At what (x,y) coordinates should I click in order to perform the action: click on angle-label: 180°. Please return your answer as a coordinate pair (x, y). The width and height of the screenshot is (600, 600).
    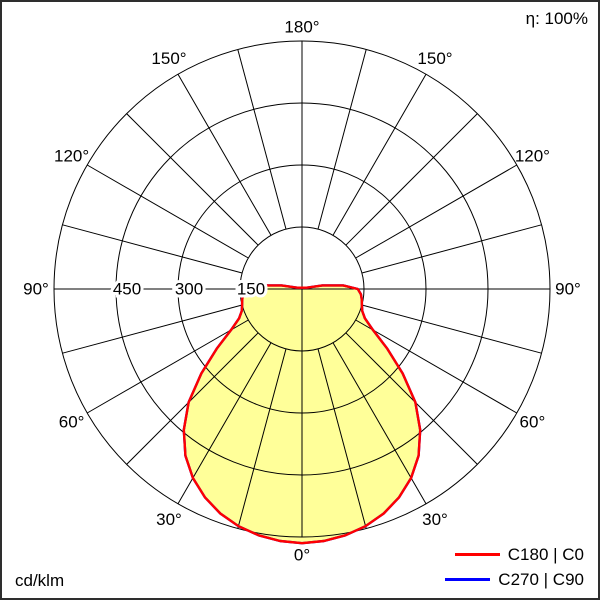
    Looking at the image, I should click on (301, 27).